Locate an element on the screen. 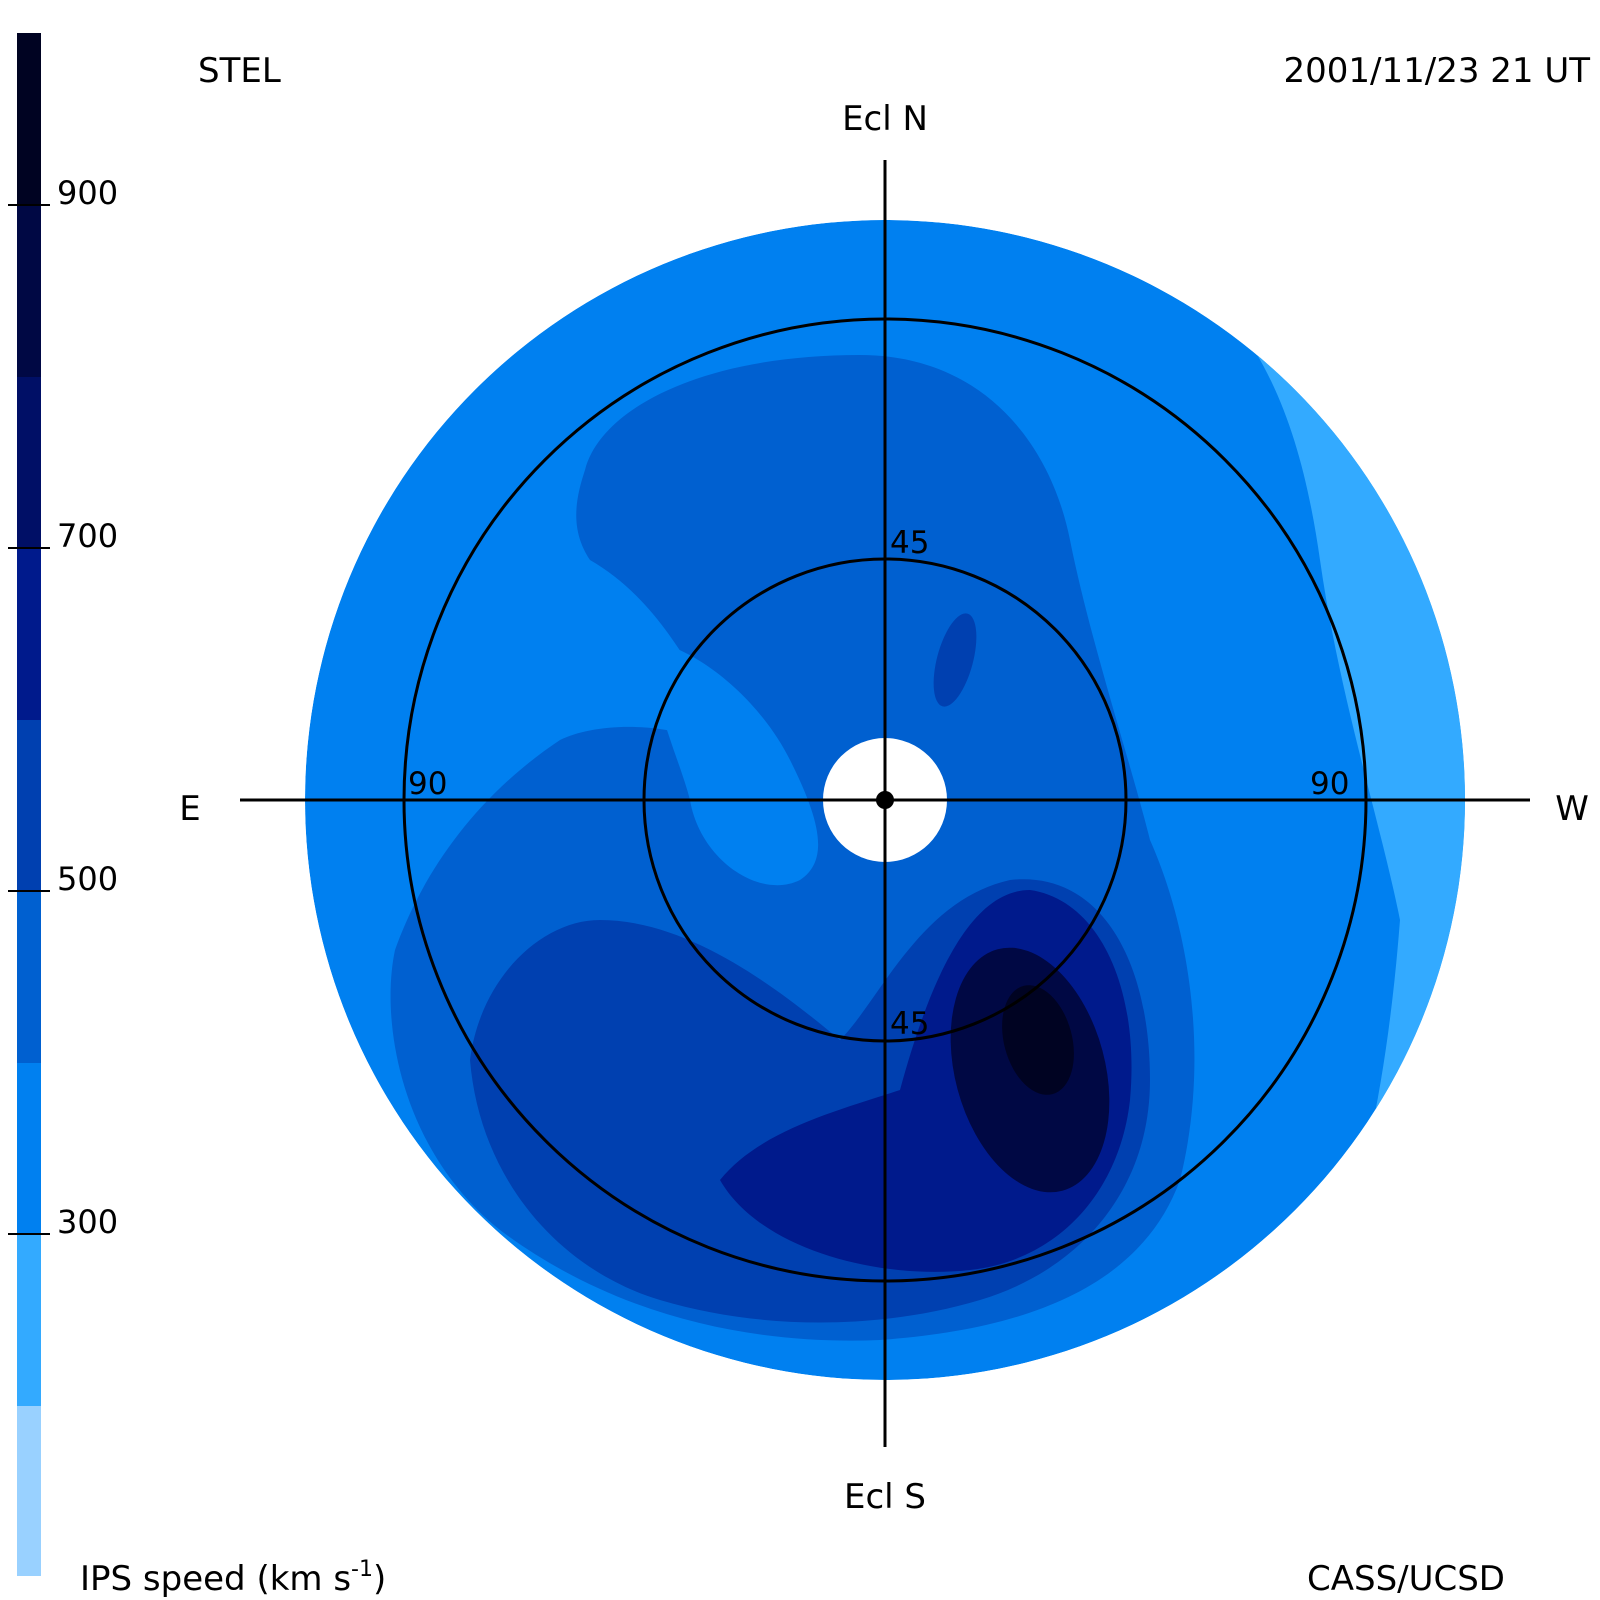 Image resolution: width=1600 pixels, height=1600 pixels. timestamp-label: 2001/11/23 21 UT is located at coordinates (1437, 71).